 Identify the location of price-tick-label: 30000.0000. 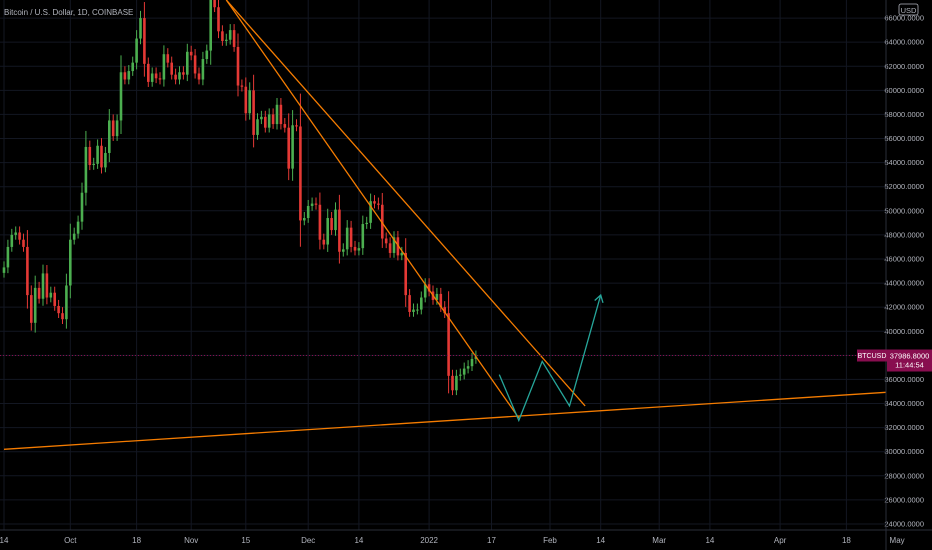
(904, 451).